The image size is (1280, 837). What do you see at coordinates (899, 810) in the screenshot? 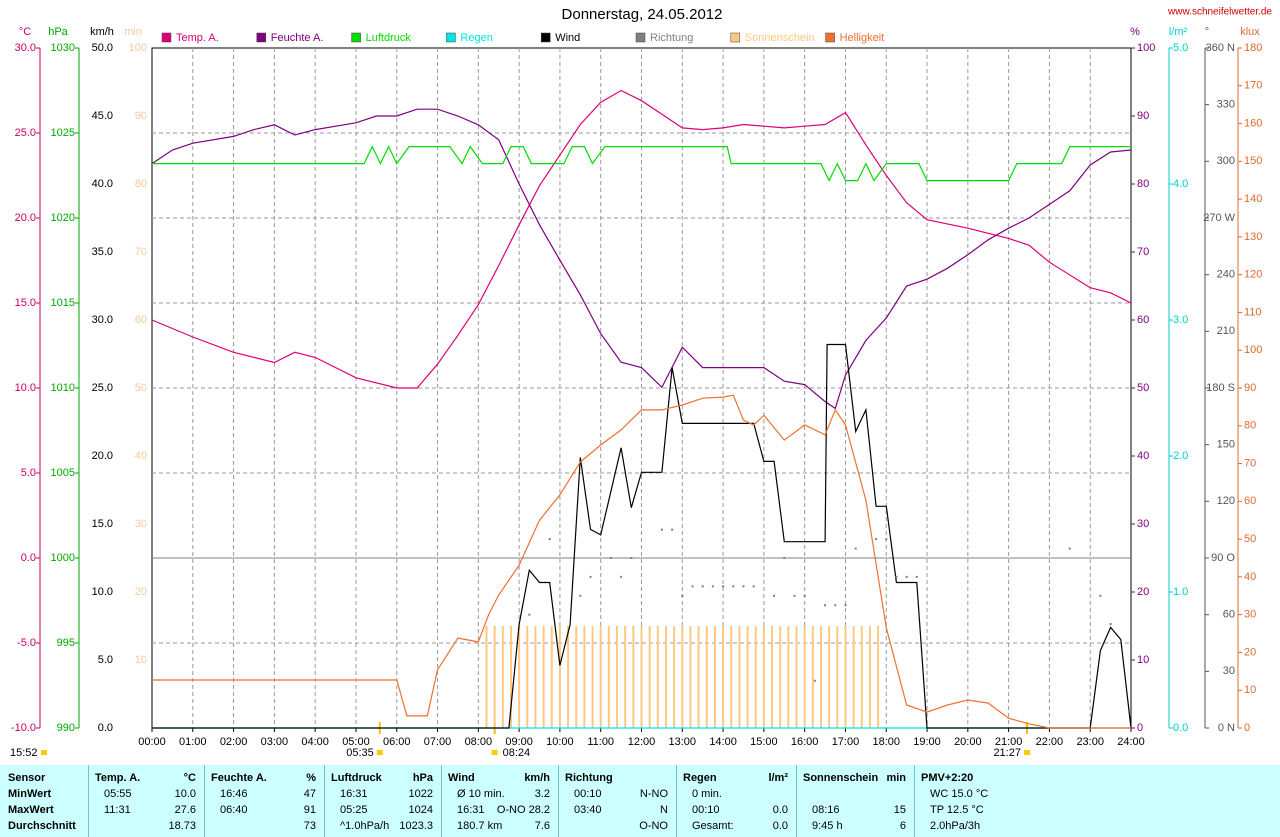
I see `table-cell: 15` at bounding box center [899, 810].